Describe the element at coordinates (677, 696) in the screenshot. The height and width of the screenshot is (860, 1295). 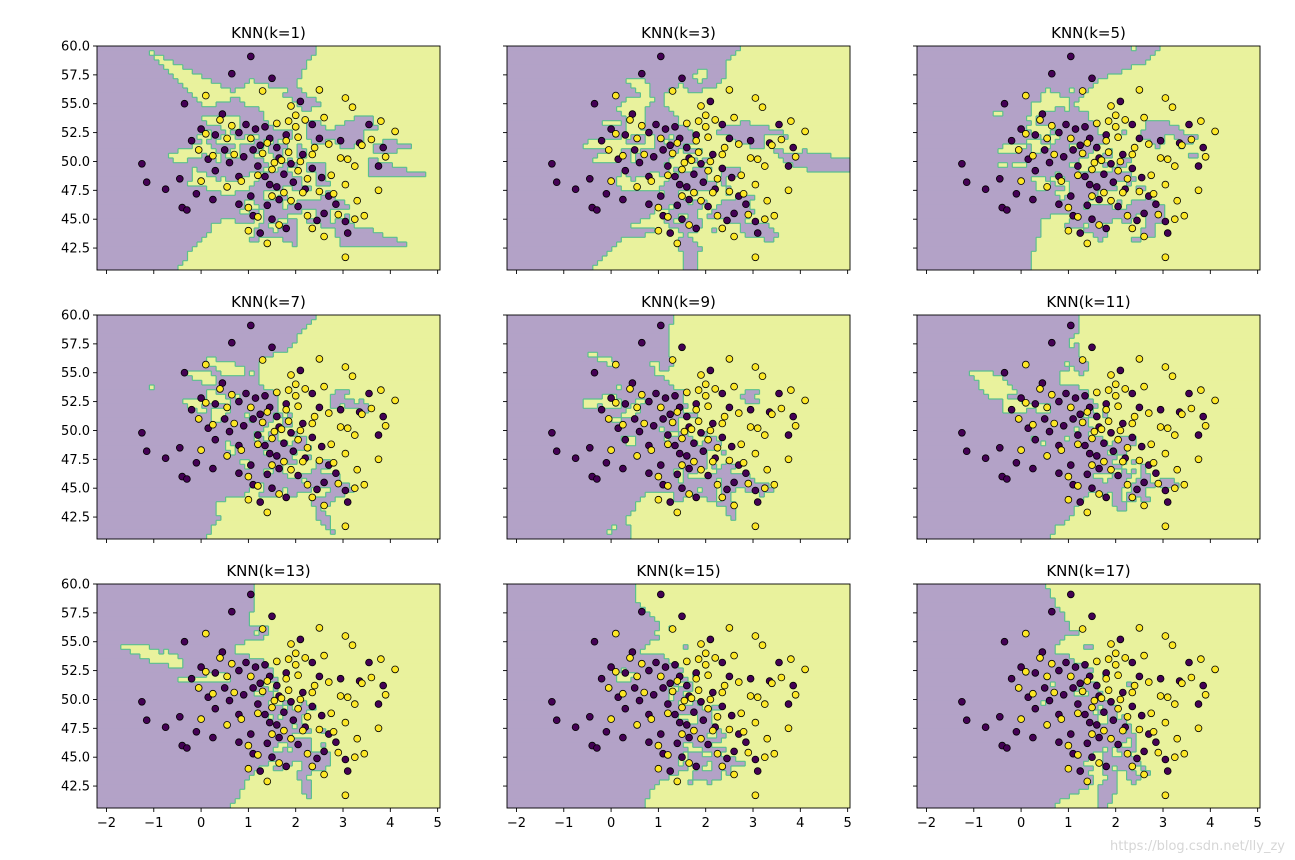
I see `subplot-k15: KNN(k=15) −2 −1 0 1 2 3 4 5` at that location.